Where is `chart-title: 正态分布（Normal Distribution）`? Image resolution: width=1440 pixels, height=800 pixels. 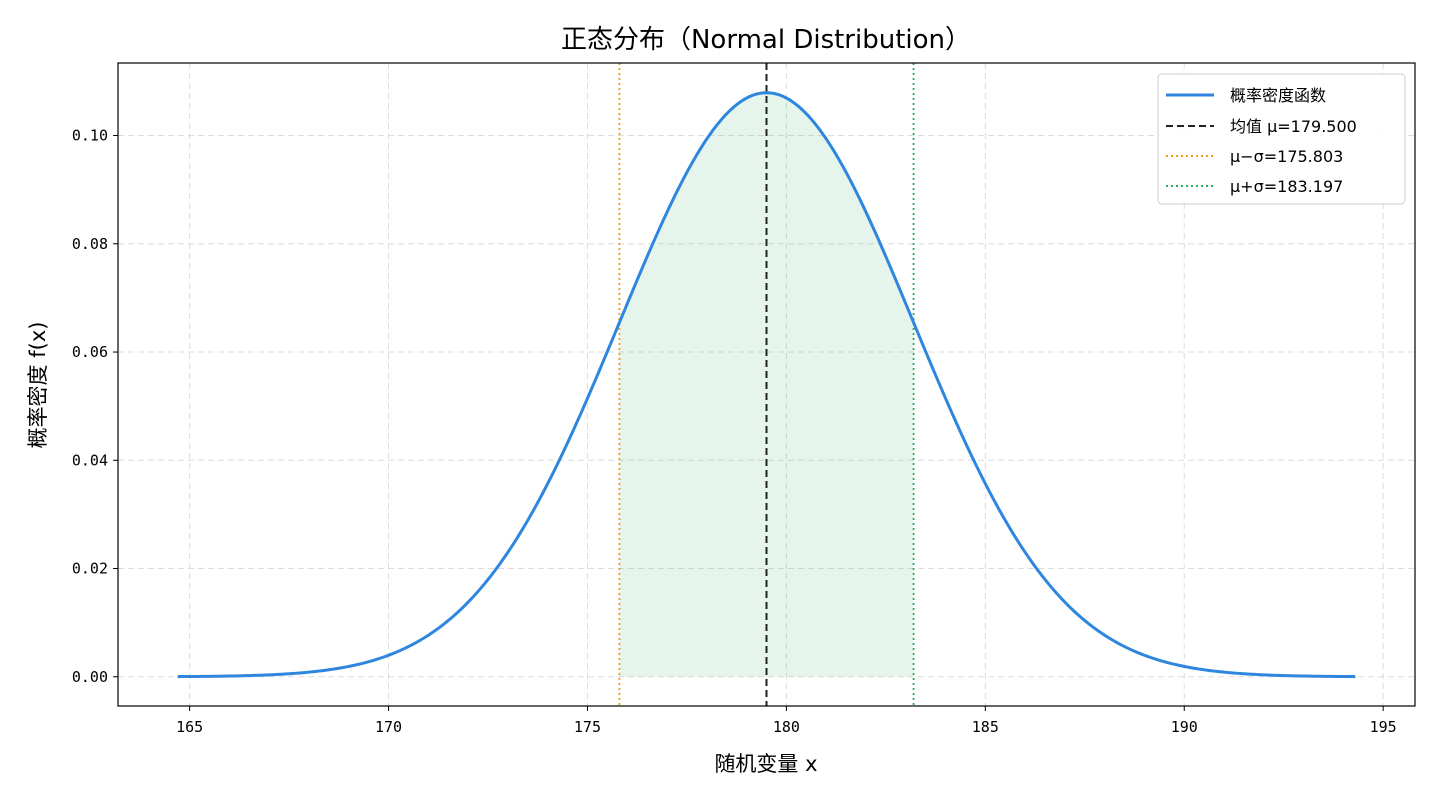
chart-title: 正态分布（Normal Distribution） is located at coordinates (766, 40).